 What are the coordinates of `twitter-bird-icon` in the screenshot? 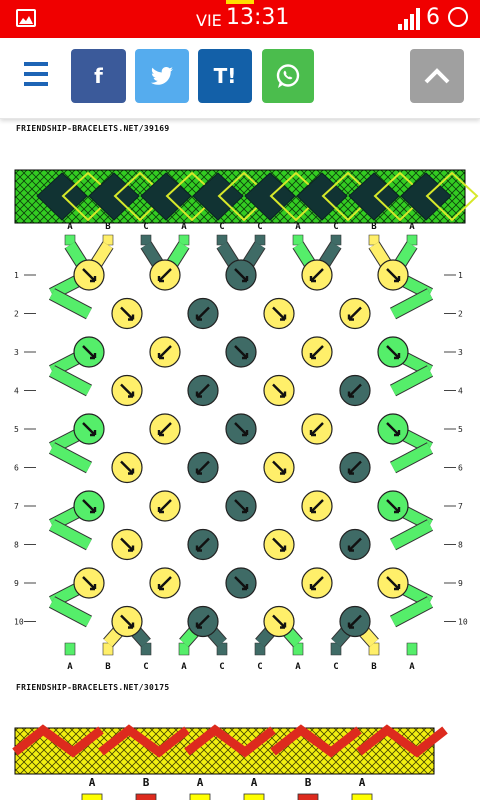 It's located at (162, 76).